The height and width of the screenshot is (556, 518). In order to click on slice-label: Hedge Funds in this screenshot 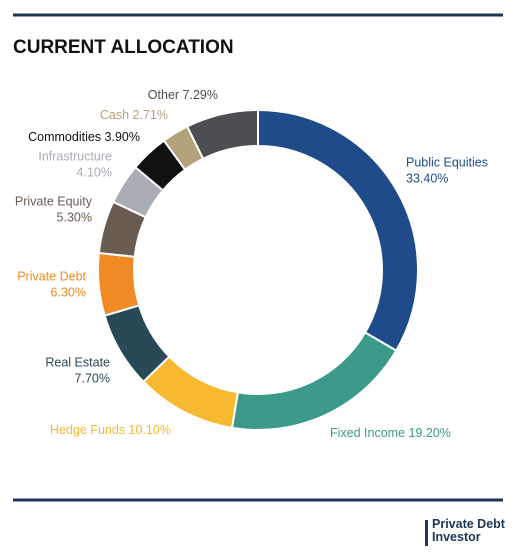, I will do `click(87, 430)`.